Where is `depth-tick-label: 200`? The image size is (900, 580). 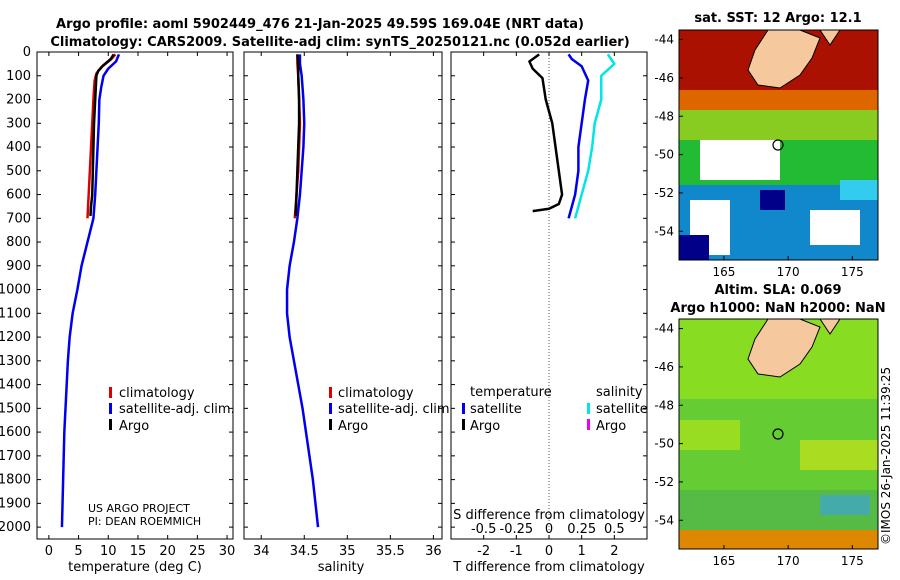
depth-tick-label: 200 is located at coordinates (18, 100).